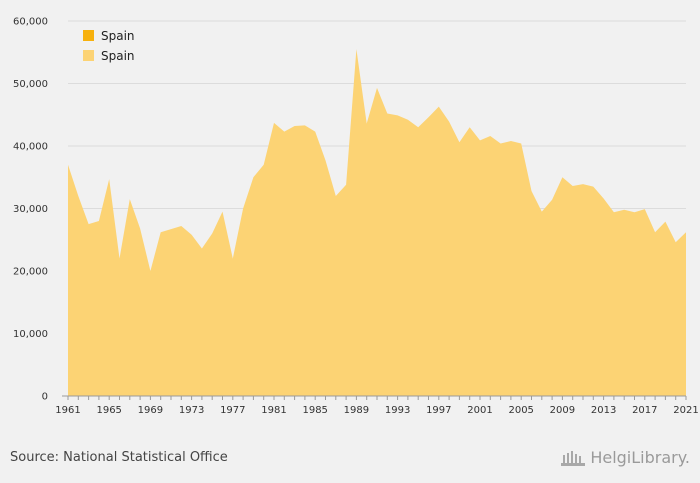  Describe the element at coordinates (30, 147) in the screenshot. I see `y-tick-label: 40,000` at that location.